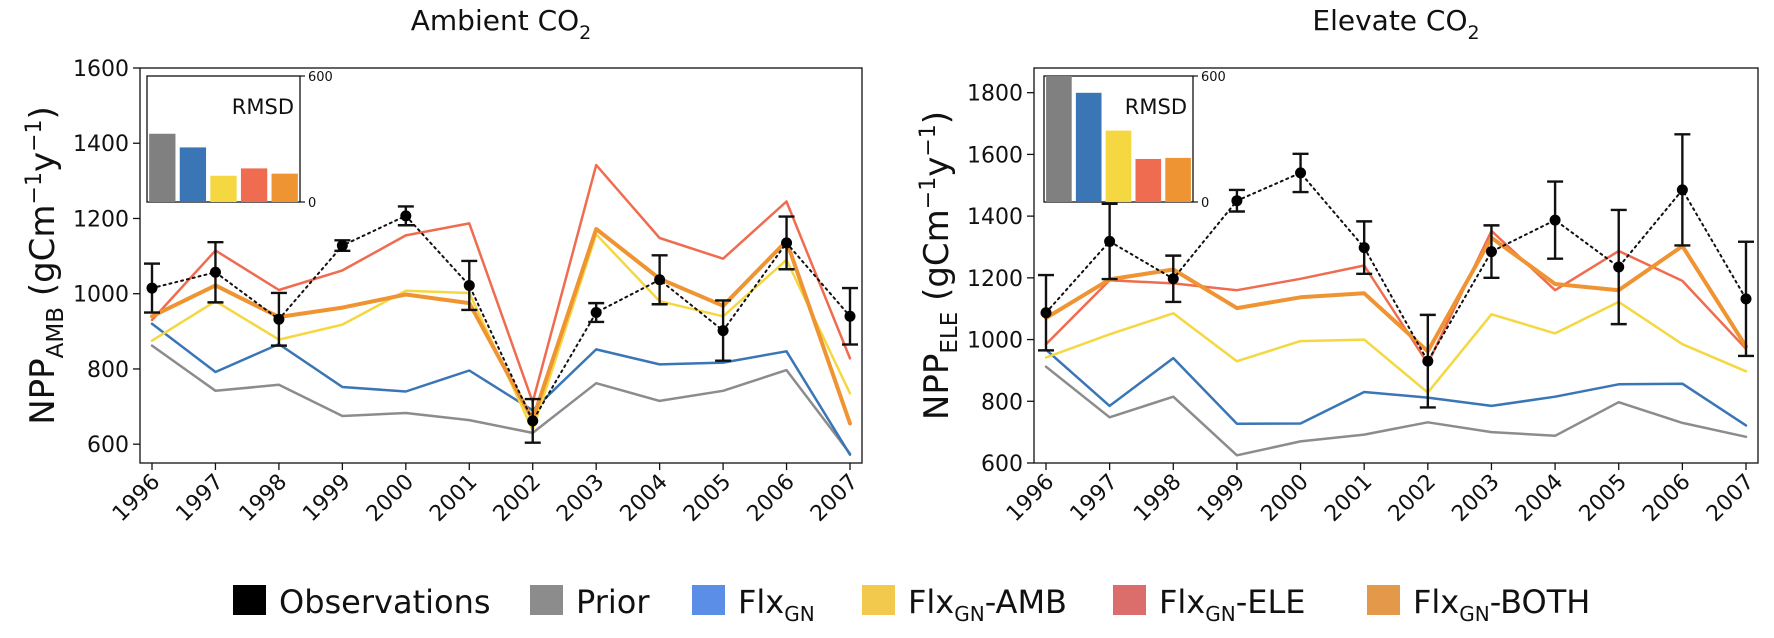 The height and width of the screenshot is (638, 1774). I want to click on legend-label: FlxGN-AMB, so click(987, 604).